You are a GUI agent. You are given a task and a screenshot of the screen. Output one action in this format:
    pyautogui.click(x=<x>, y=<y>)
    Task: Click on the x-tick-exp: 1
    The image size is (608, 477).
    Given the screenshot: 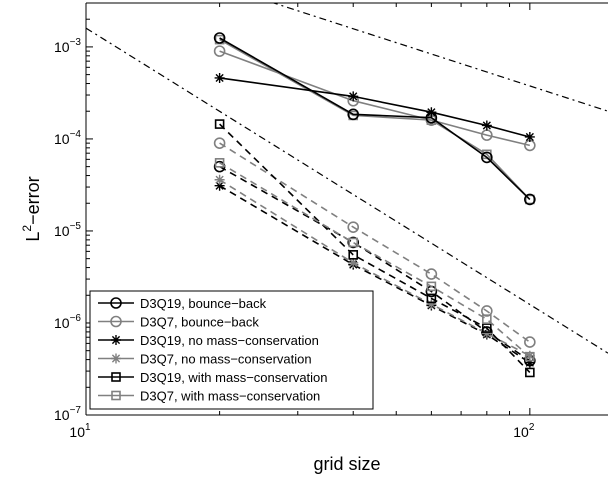 What is the action you would take?
    pyautogui.click(x=88, y=427)
    